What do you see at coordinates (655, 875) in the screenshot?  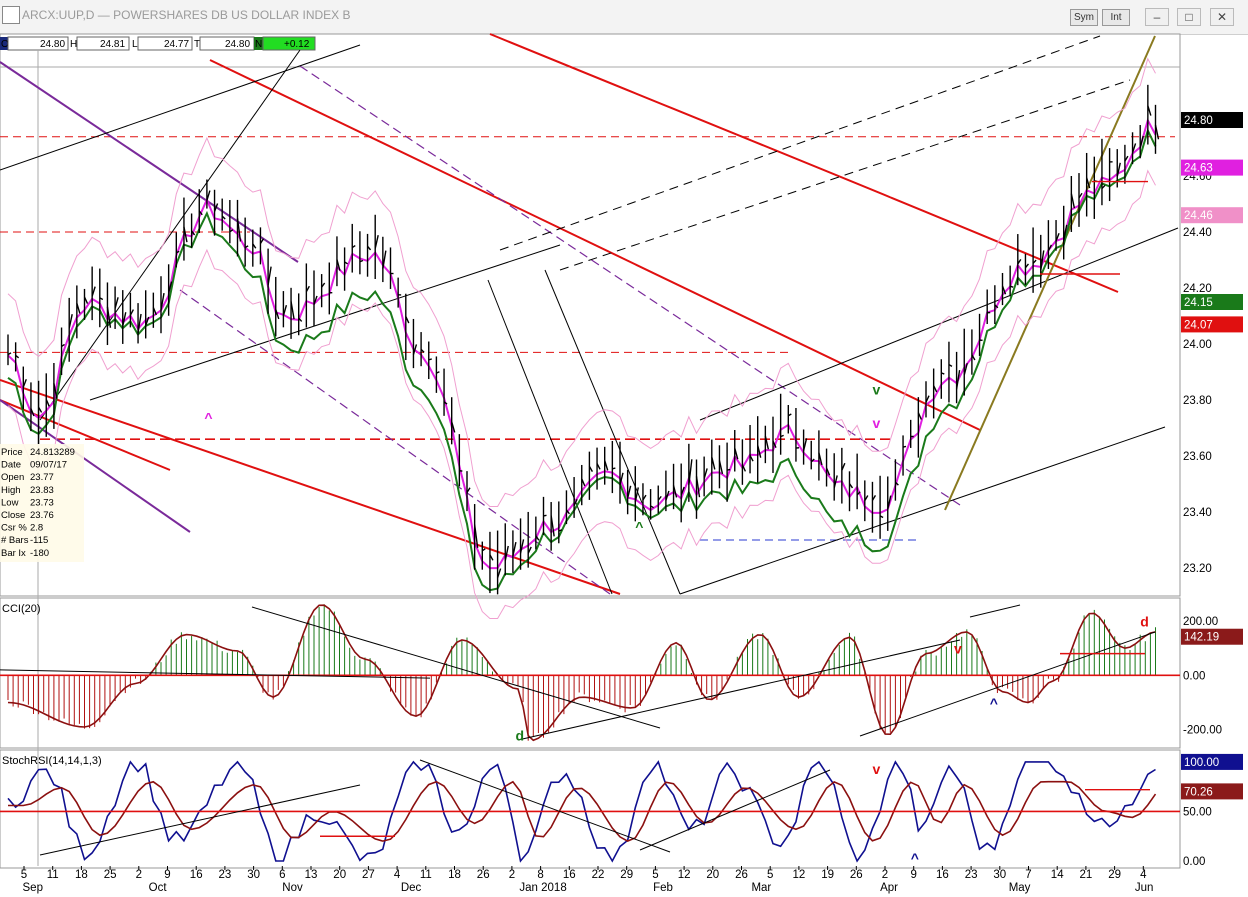 I see `x-axis-day-label: 5` at bounding box center [655, 875].